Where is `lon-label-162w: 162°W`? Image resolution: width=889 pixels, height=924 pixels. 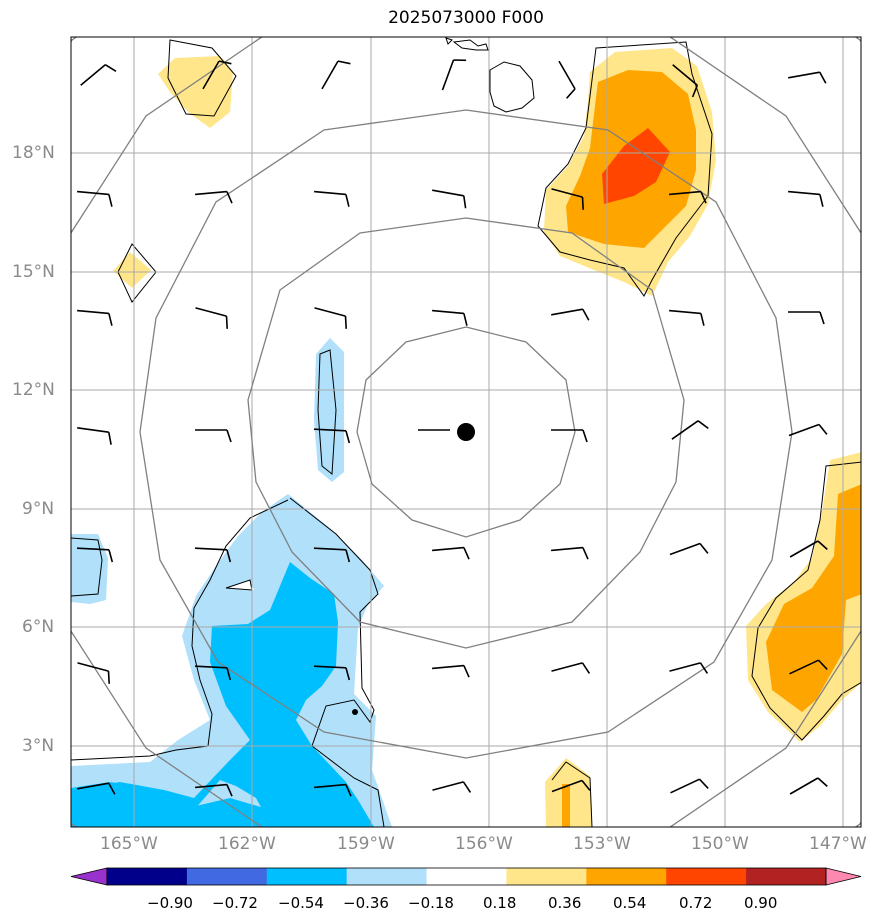
lon-label-162w: 162°W is located at coordinates (247, 844).